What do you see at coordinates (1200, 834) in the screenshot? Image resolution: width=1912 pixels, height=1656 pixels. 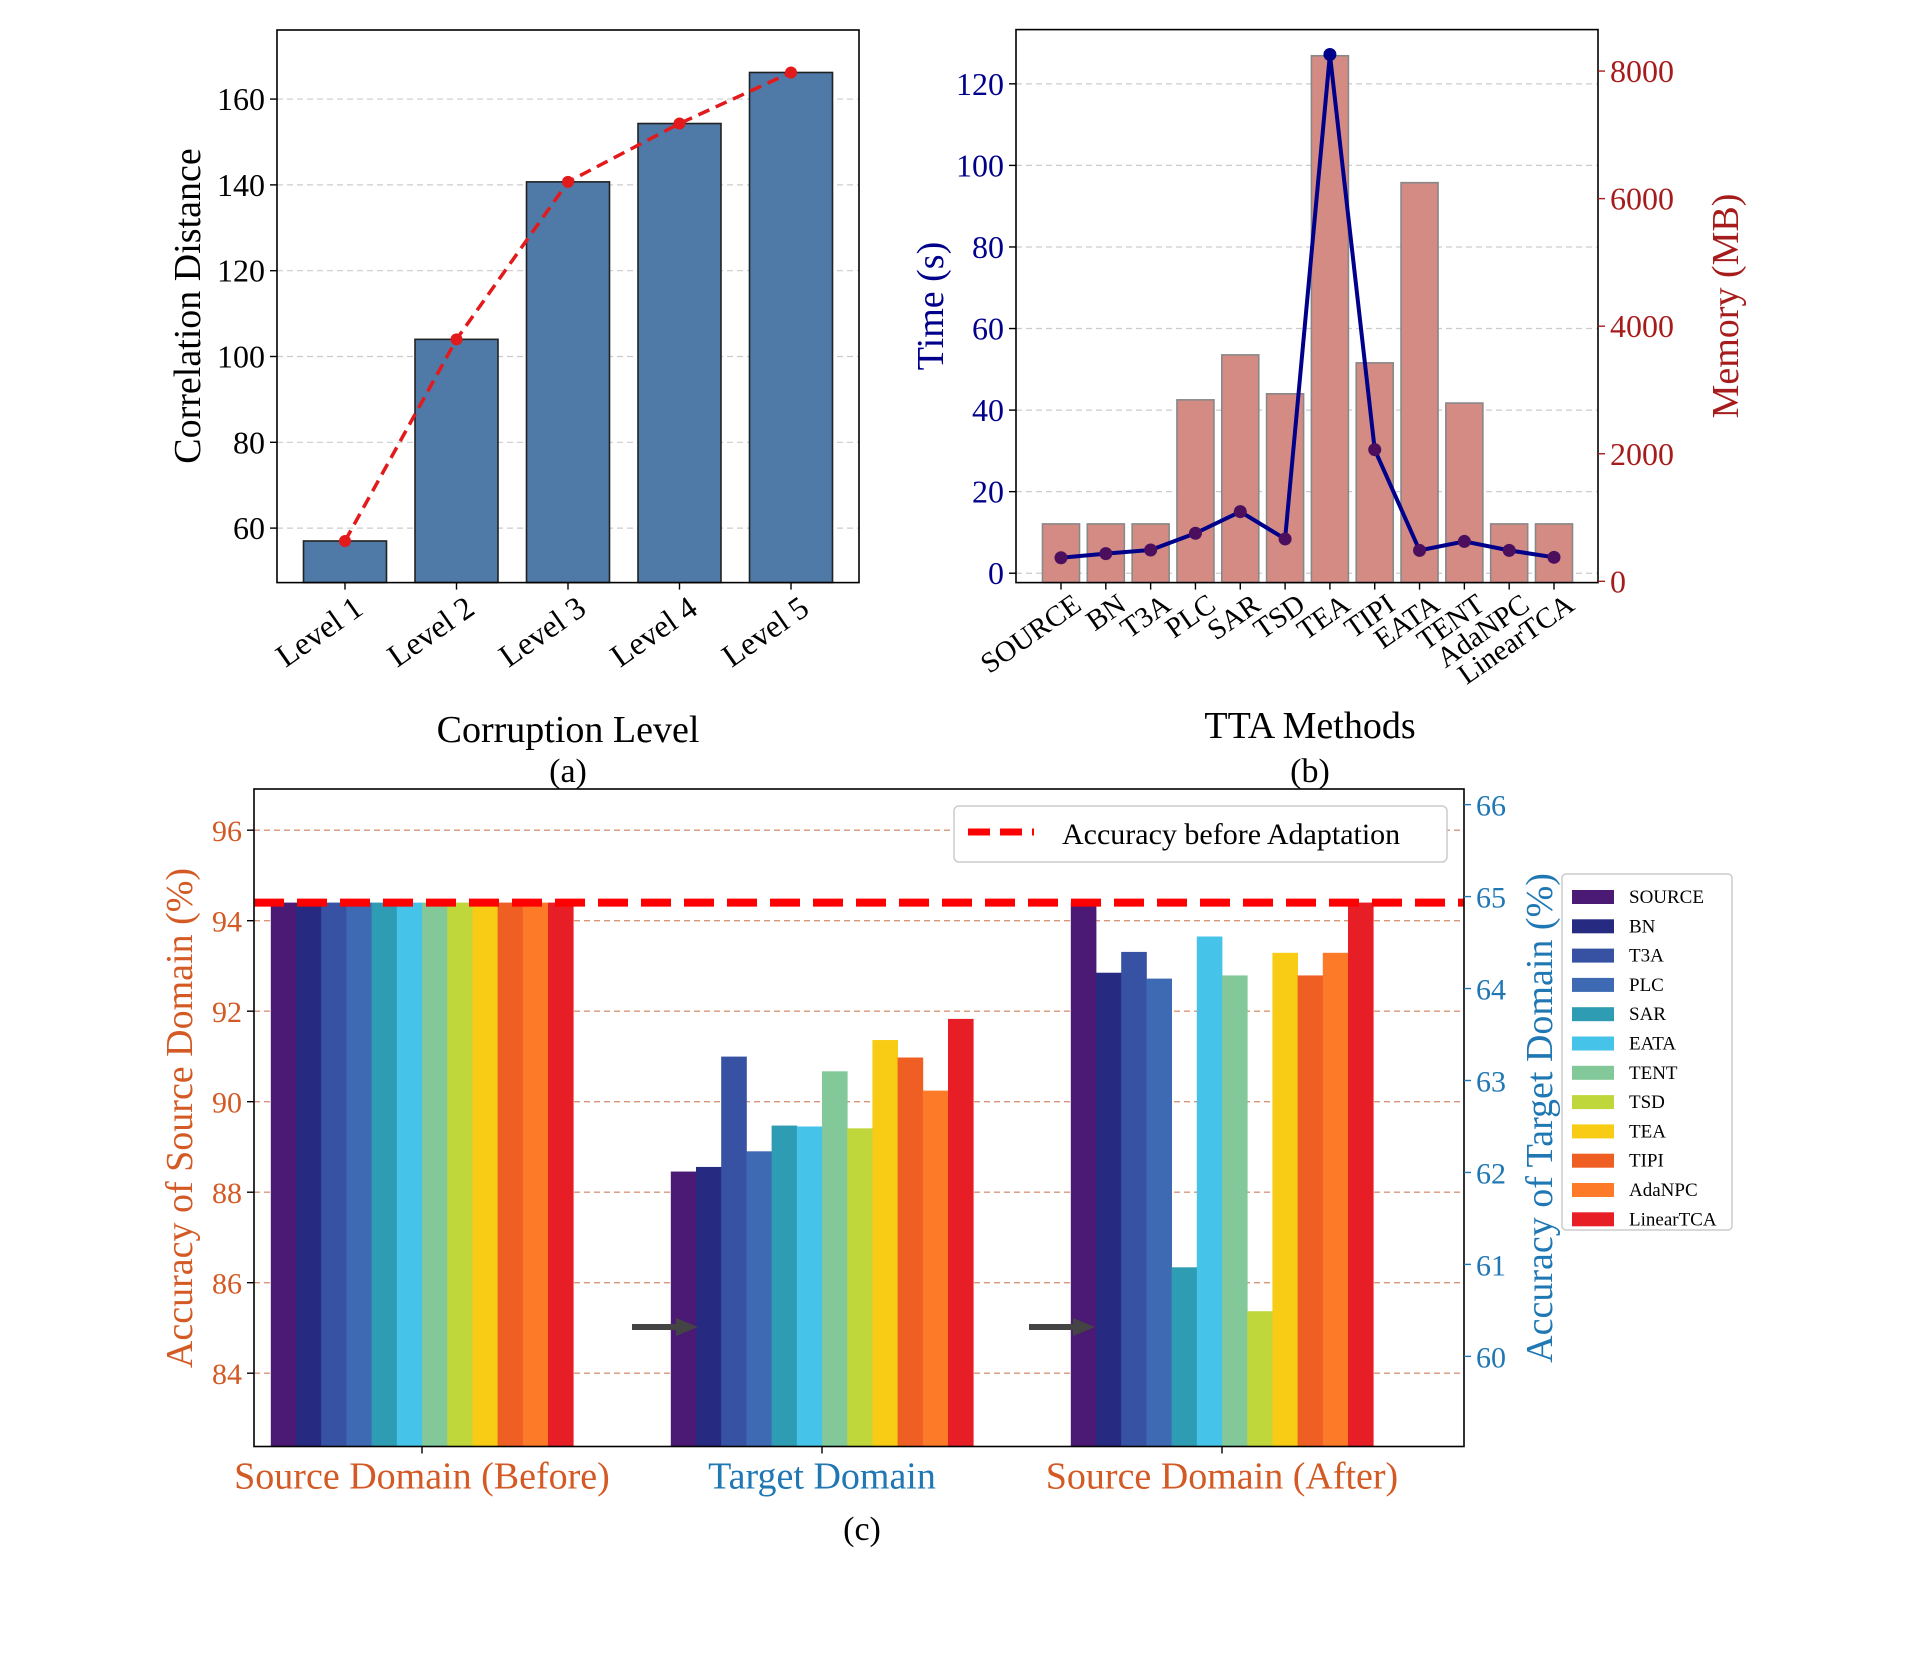 I see `reference-legend: Accuracy before Adaptation` at bounding box center [1200, 834].